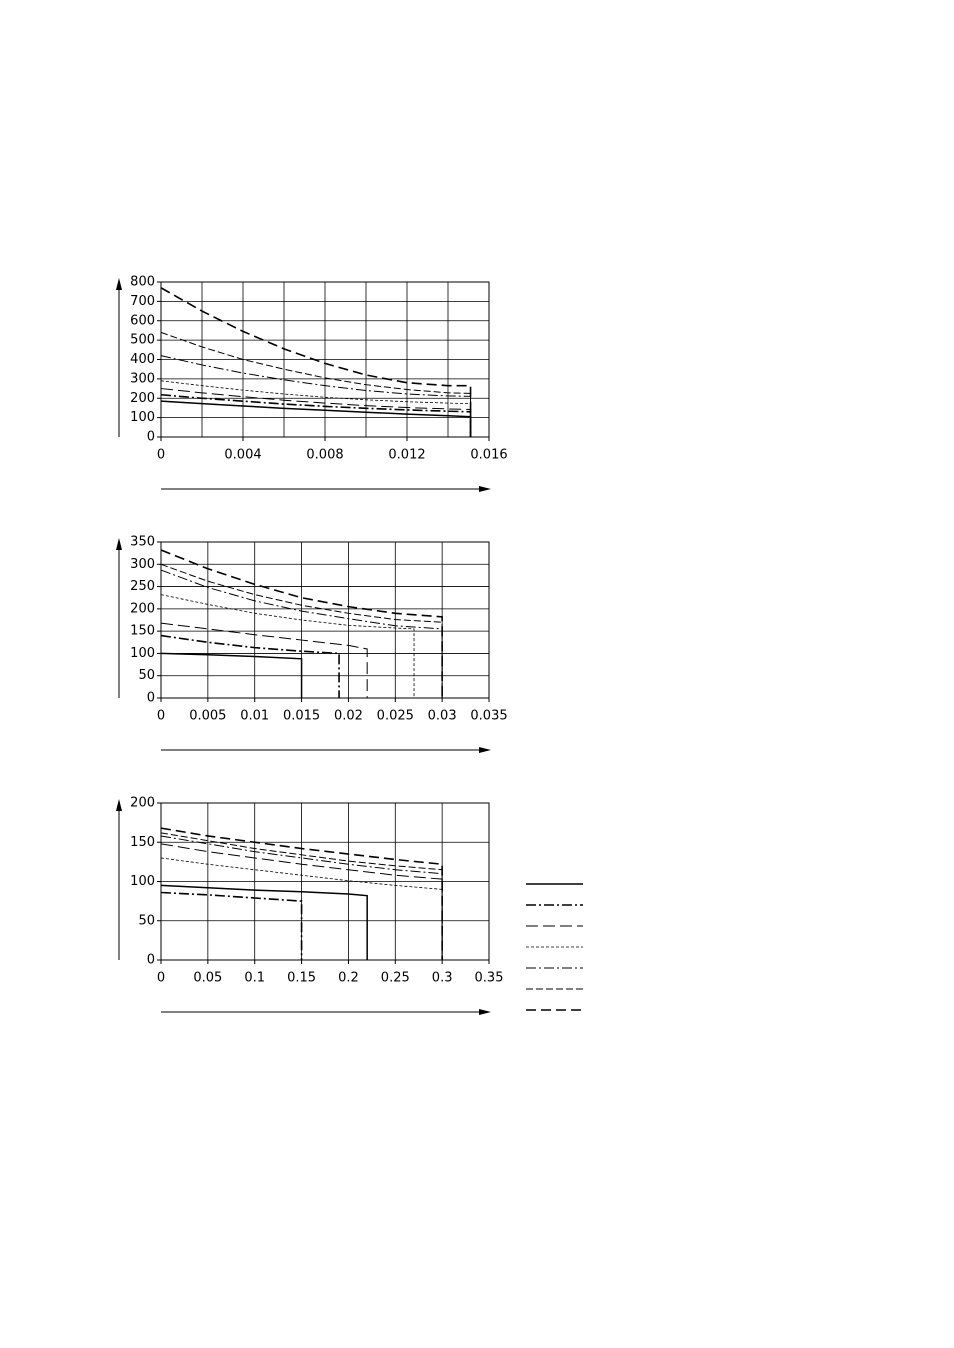  I want to click on x-tick-label: 0.2, so click(348, 978).